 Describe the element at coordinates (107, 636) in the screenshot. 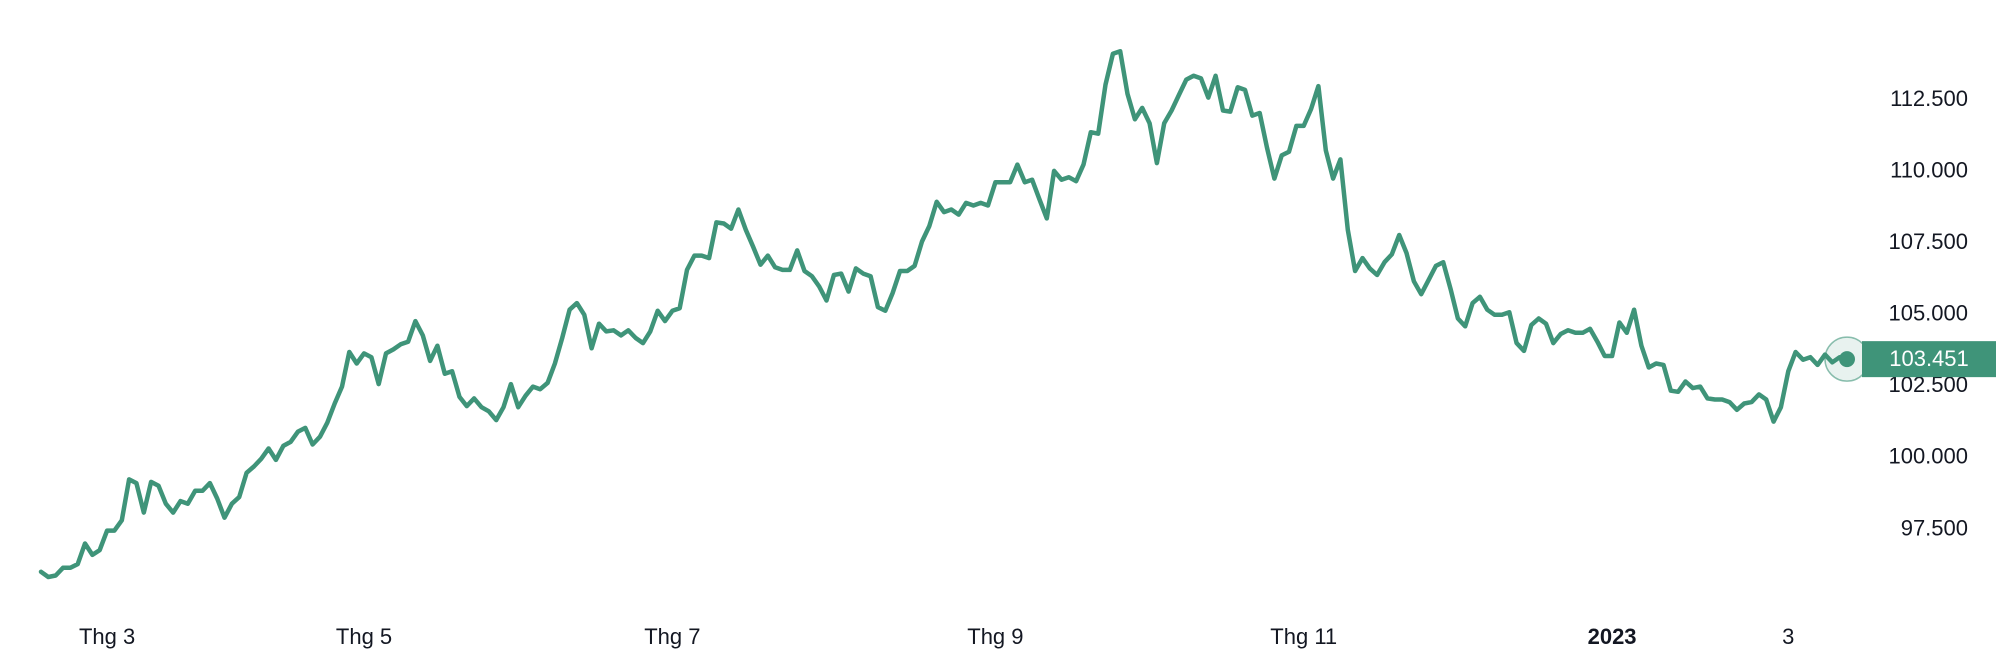

I see `x-tick-label: Thg 3` at that location.